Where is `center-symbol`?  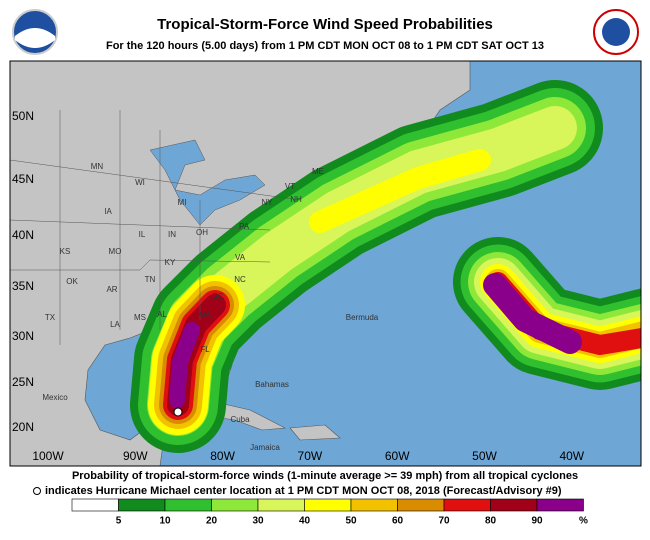
center-symbol is located at coordinates (37, 491).